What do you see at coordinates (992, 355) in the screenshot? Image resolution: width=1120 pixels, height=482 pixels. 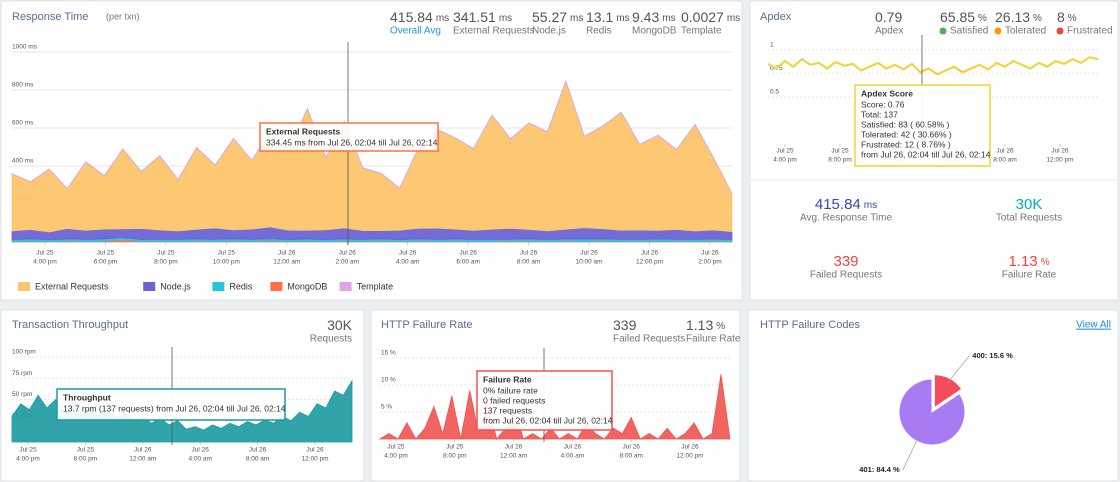 I see `pie-label: 400: 15.6 %` at bounding box center [992, 355].